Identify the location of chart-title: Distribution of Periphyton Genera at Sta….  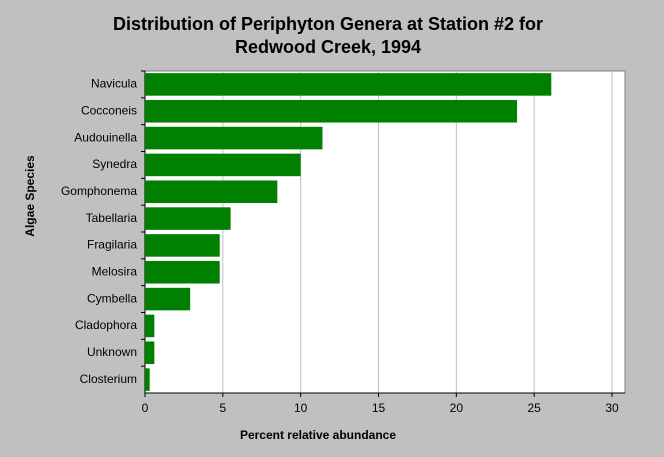
(328, 24).